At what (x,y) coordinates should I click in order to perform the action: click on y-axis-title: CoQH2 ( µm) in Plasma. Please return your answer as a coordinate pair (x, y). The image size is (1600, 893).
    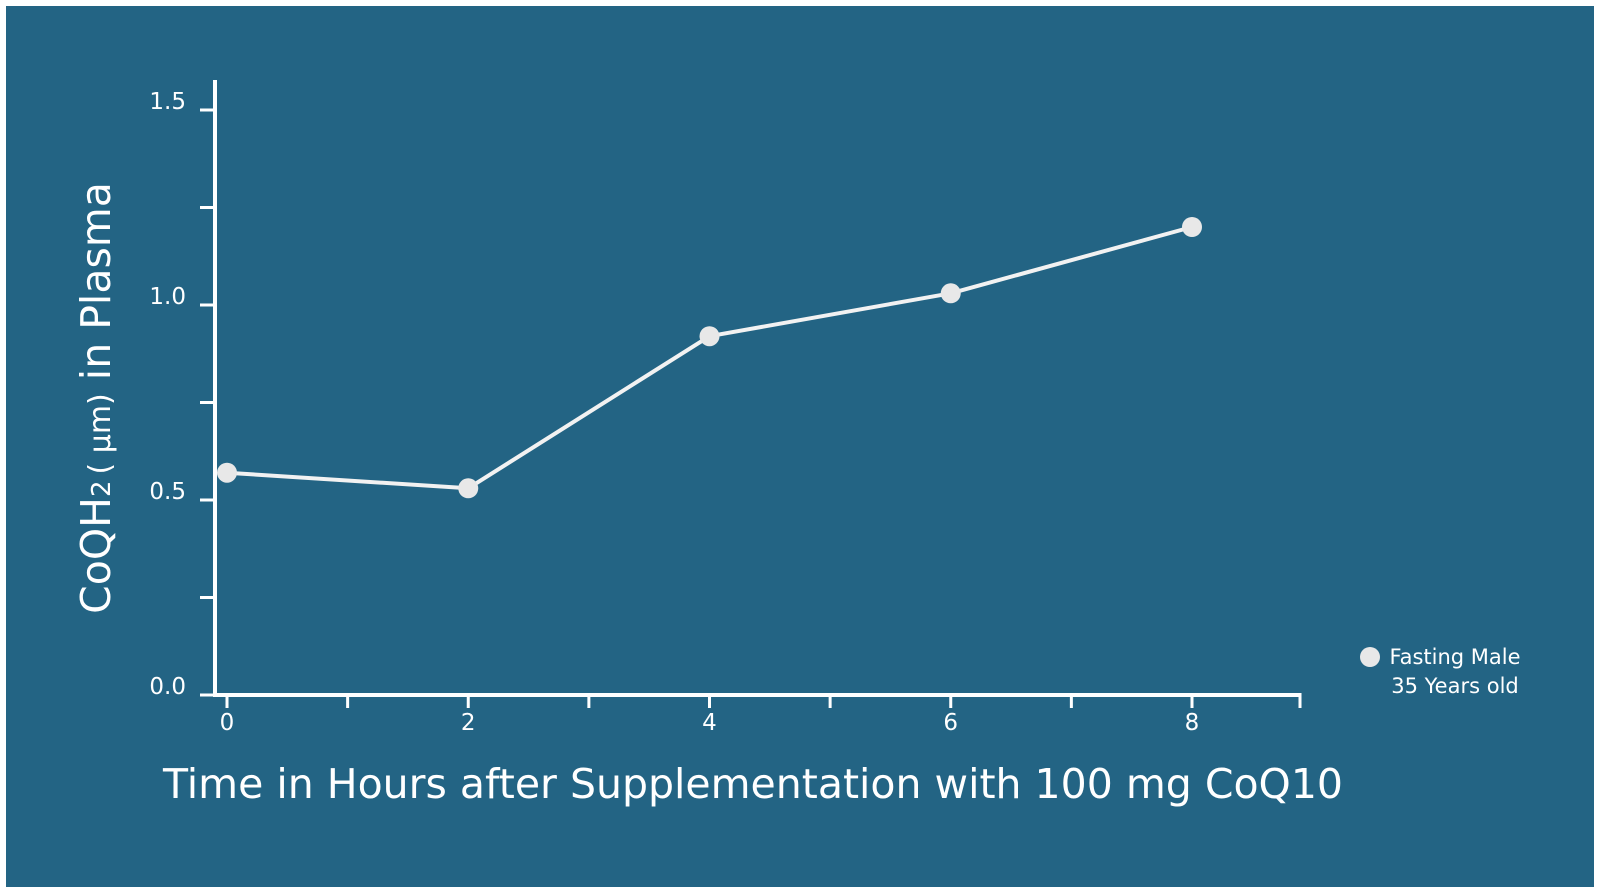
    Looking at the image, I should click on (96, 398).